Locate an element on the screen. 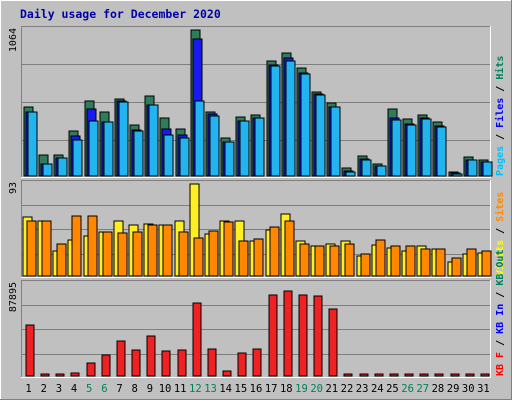  x-tick-label: 28 is located at coordinates (438, 389).